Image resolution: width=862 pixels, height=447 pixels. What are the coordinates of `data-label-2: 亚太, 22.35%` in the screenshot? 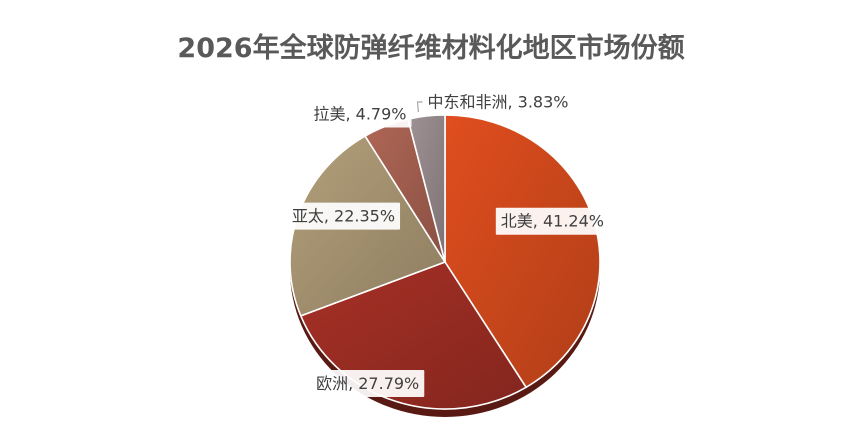 It's located at (343, 216).